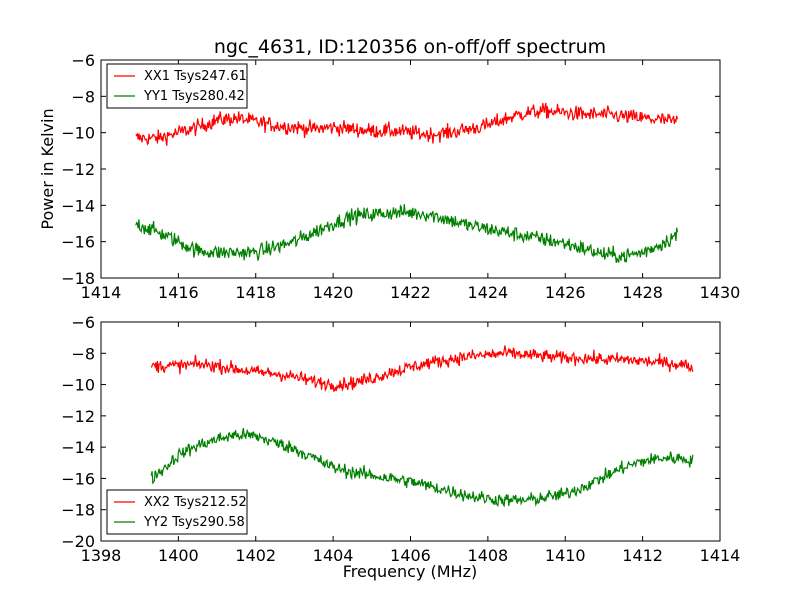  I want to click on x-tick-label: 1430, so click(720, 292).